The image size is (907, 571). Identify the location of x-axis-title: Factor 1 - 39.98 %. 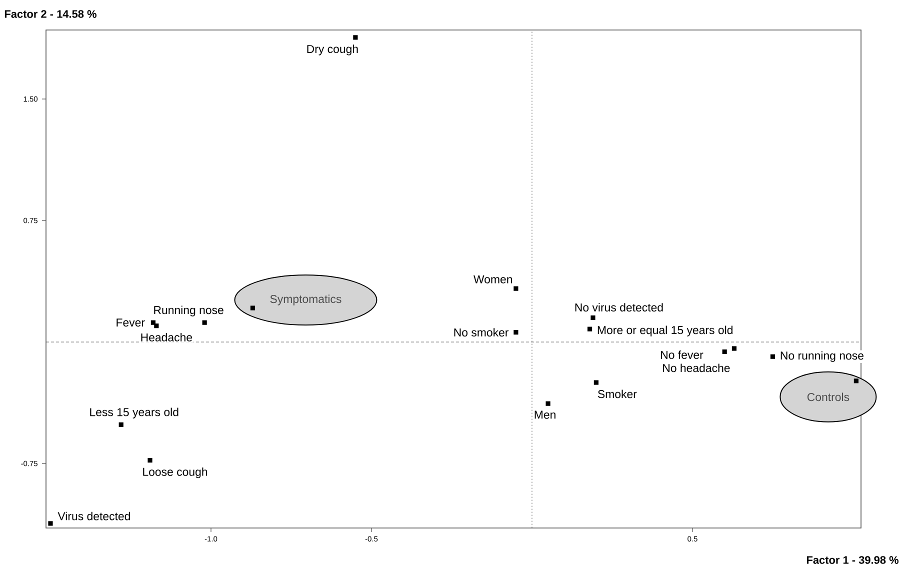
(852, 560).